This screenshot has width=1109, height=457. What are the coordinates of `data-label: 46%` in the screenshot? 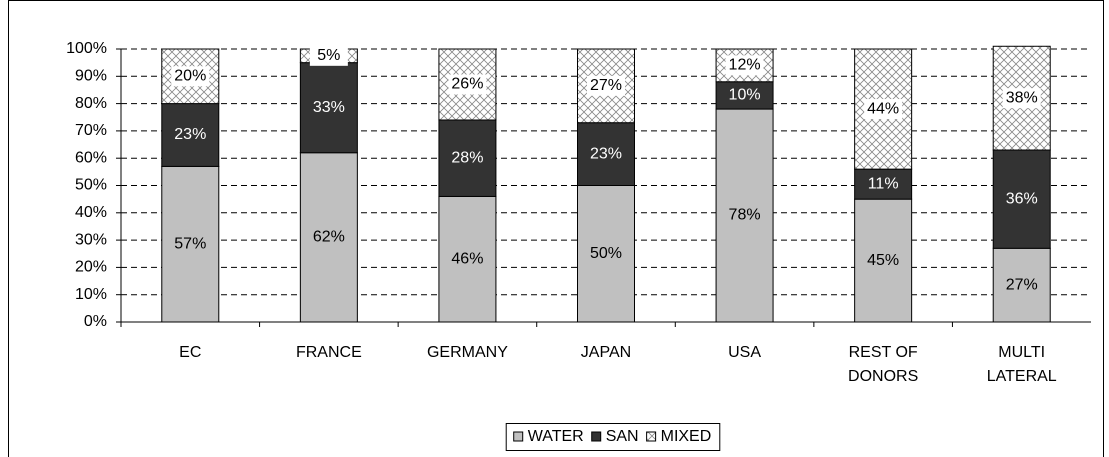 It's located at (467, 258).